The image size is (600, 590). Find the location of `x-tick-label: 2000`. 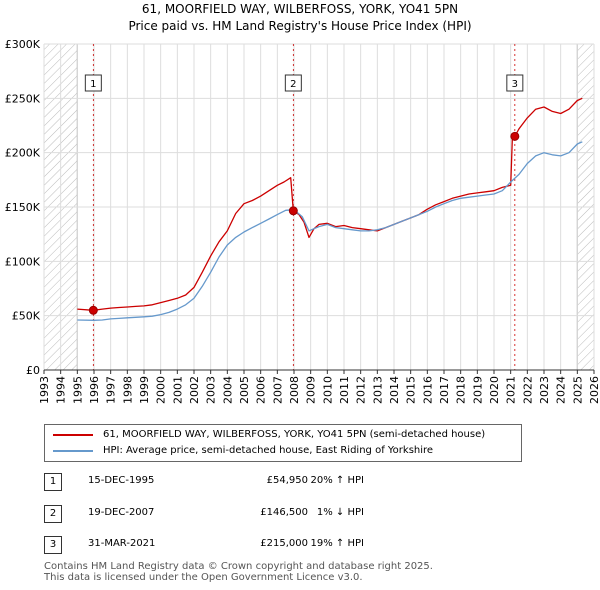

x-tick-label: 2000 is located at coordinates (161, 390).